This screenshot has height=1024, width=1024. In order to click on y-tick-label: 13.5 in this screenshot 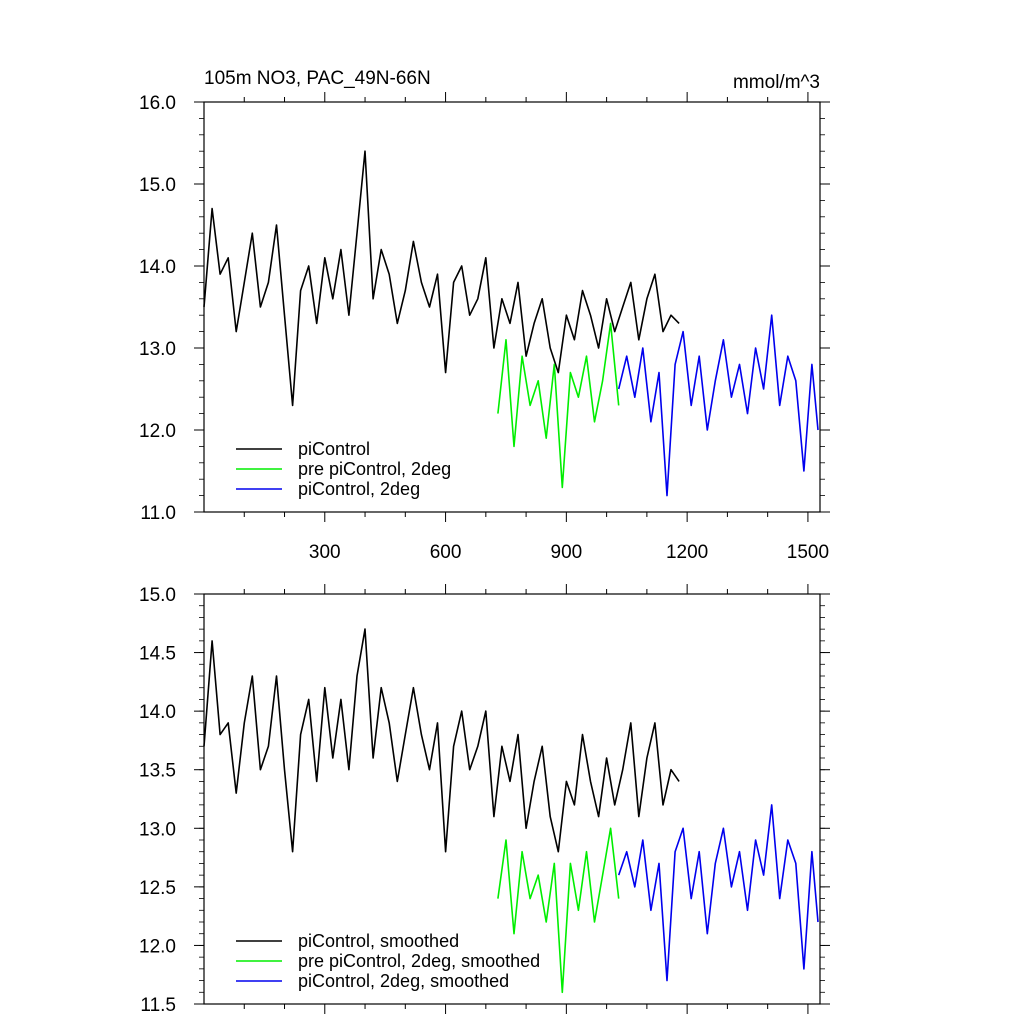, I will do `click(157, 771)`.